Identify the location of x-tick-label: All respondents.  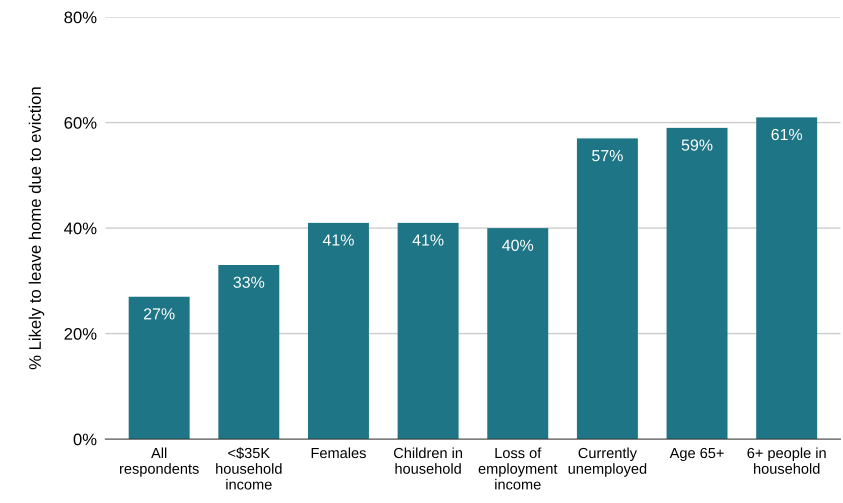
(159, 462).